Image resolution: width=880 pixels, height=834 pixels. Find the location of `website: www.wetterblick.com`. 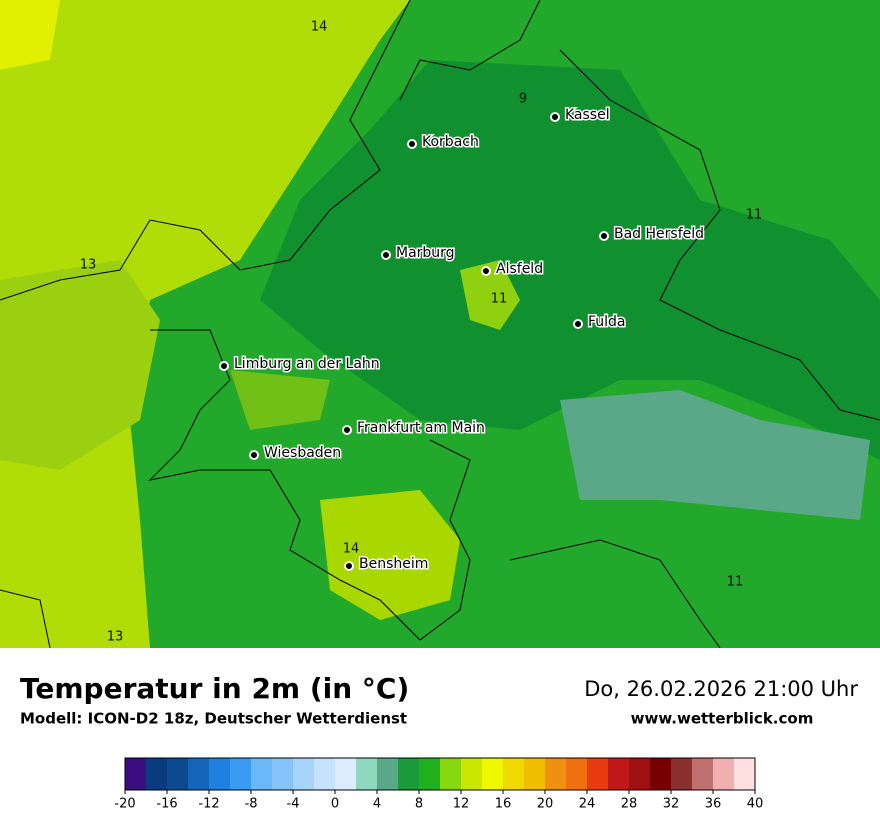

website: www.wetterblick.com is located at coordinates (722, 719).